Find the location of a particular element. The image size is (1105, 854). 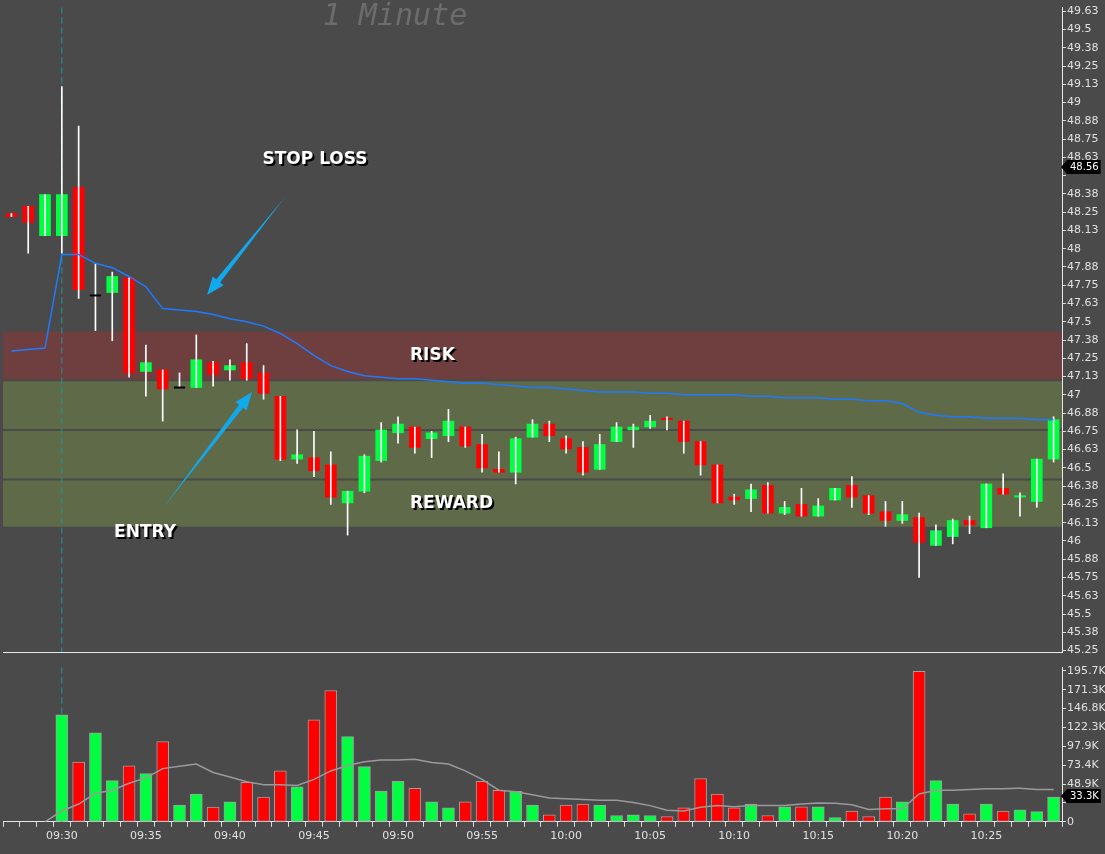

y-tick-label: 47.38 is located at coordinates (1083, 339).